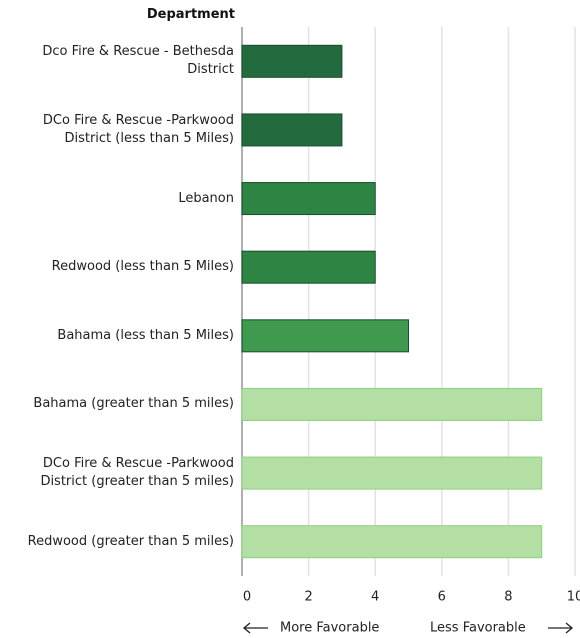  I want to click on y-tick-label: Bahama (less than 5 Miles), so click(145, 335).